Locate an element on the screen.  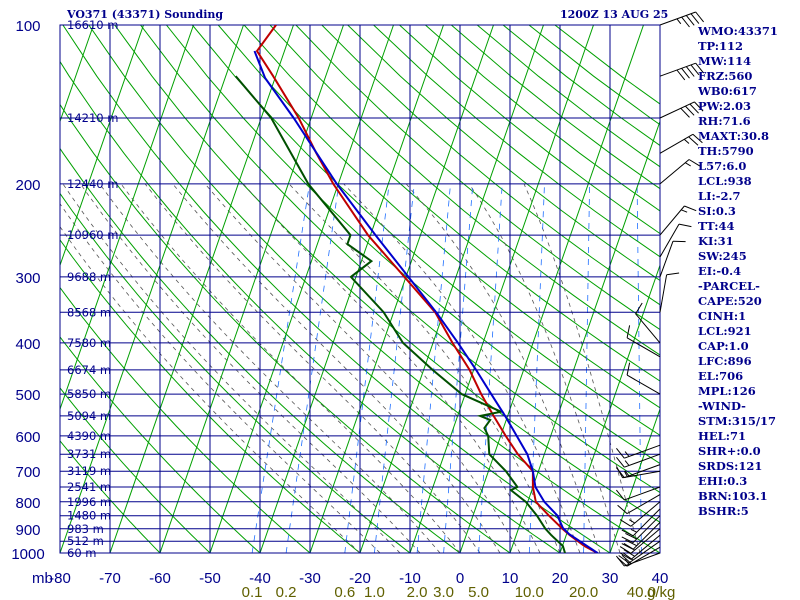
stat-item: EL:706 is located at coordinates (721, 376).